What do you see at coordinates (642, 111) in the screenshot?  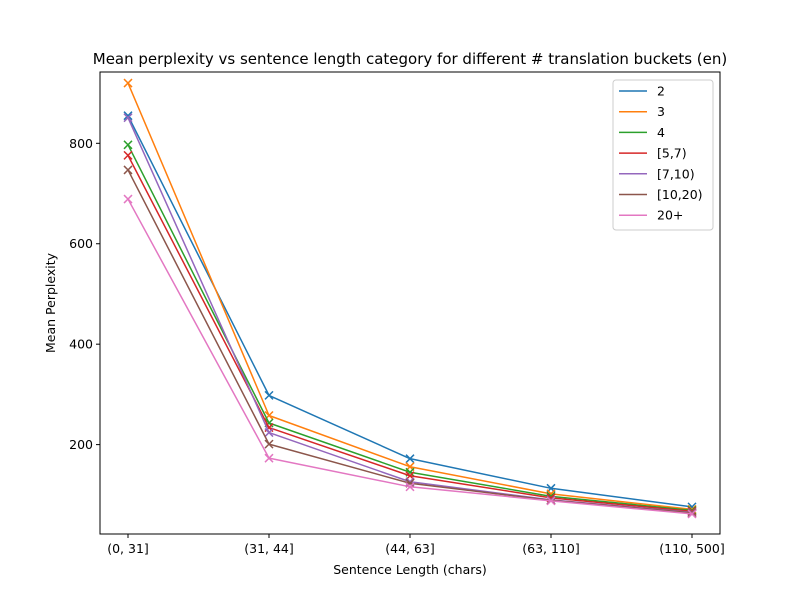 I see `legend-item: 3` at bounding box center [642, 111].